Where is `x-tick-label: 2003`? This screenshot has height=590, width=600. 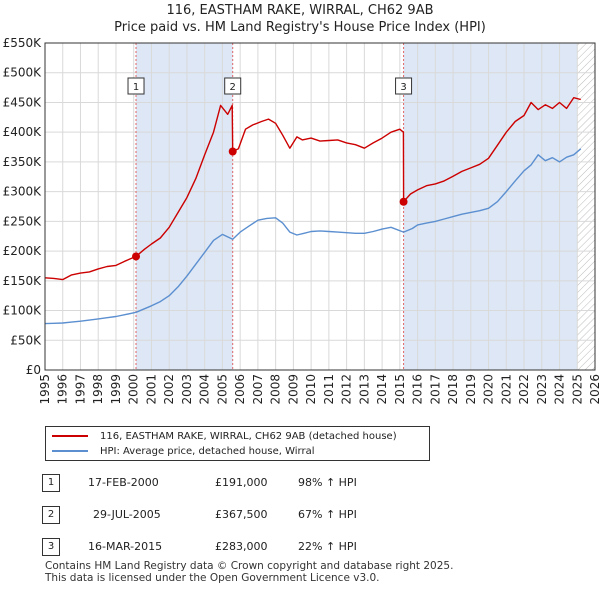 x-tick-label: 2003 is located at coordinates (187, 389).